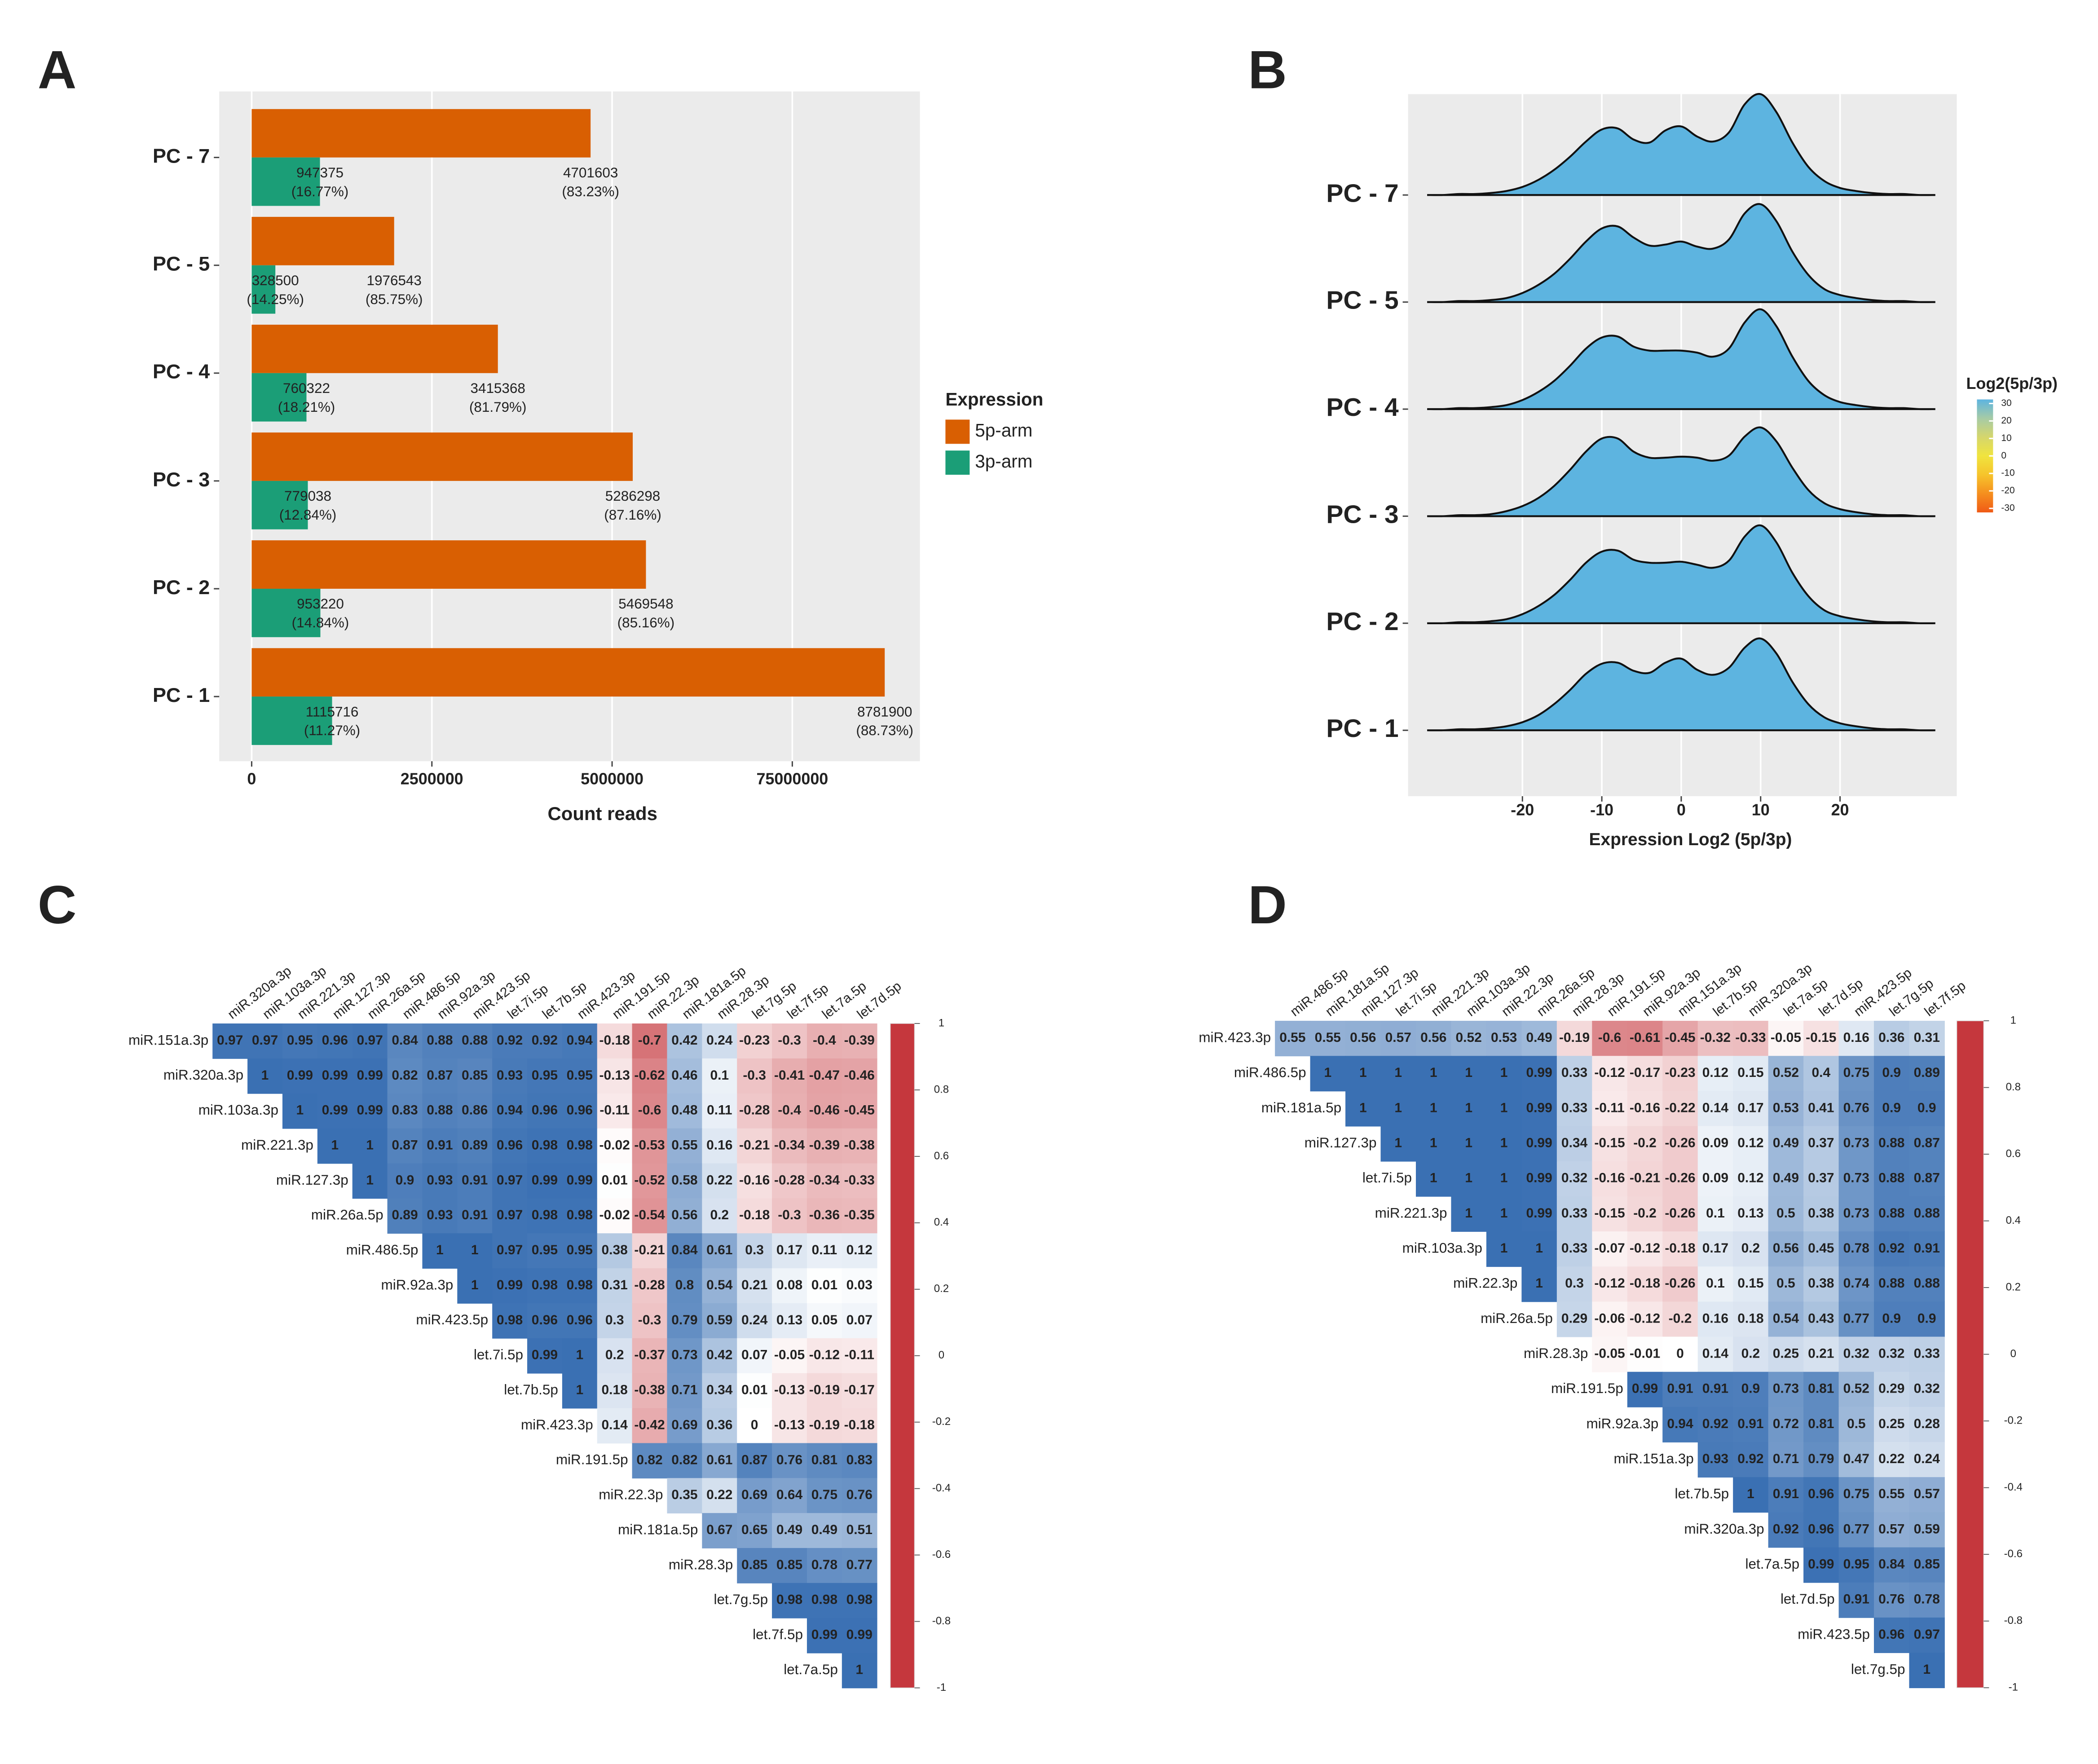 The image size is (2098, 1764). Describe the element at coordinates (322, 240) in the screenshot. I see `bar` at that location.